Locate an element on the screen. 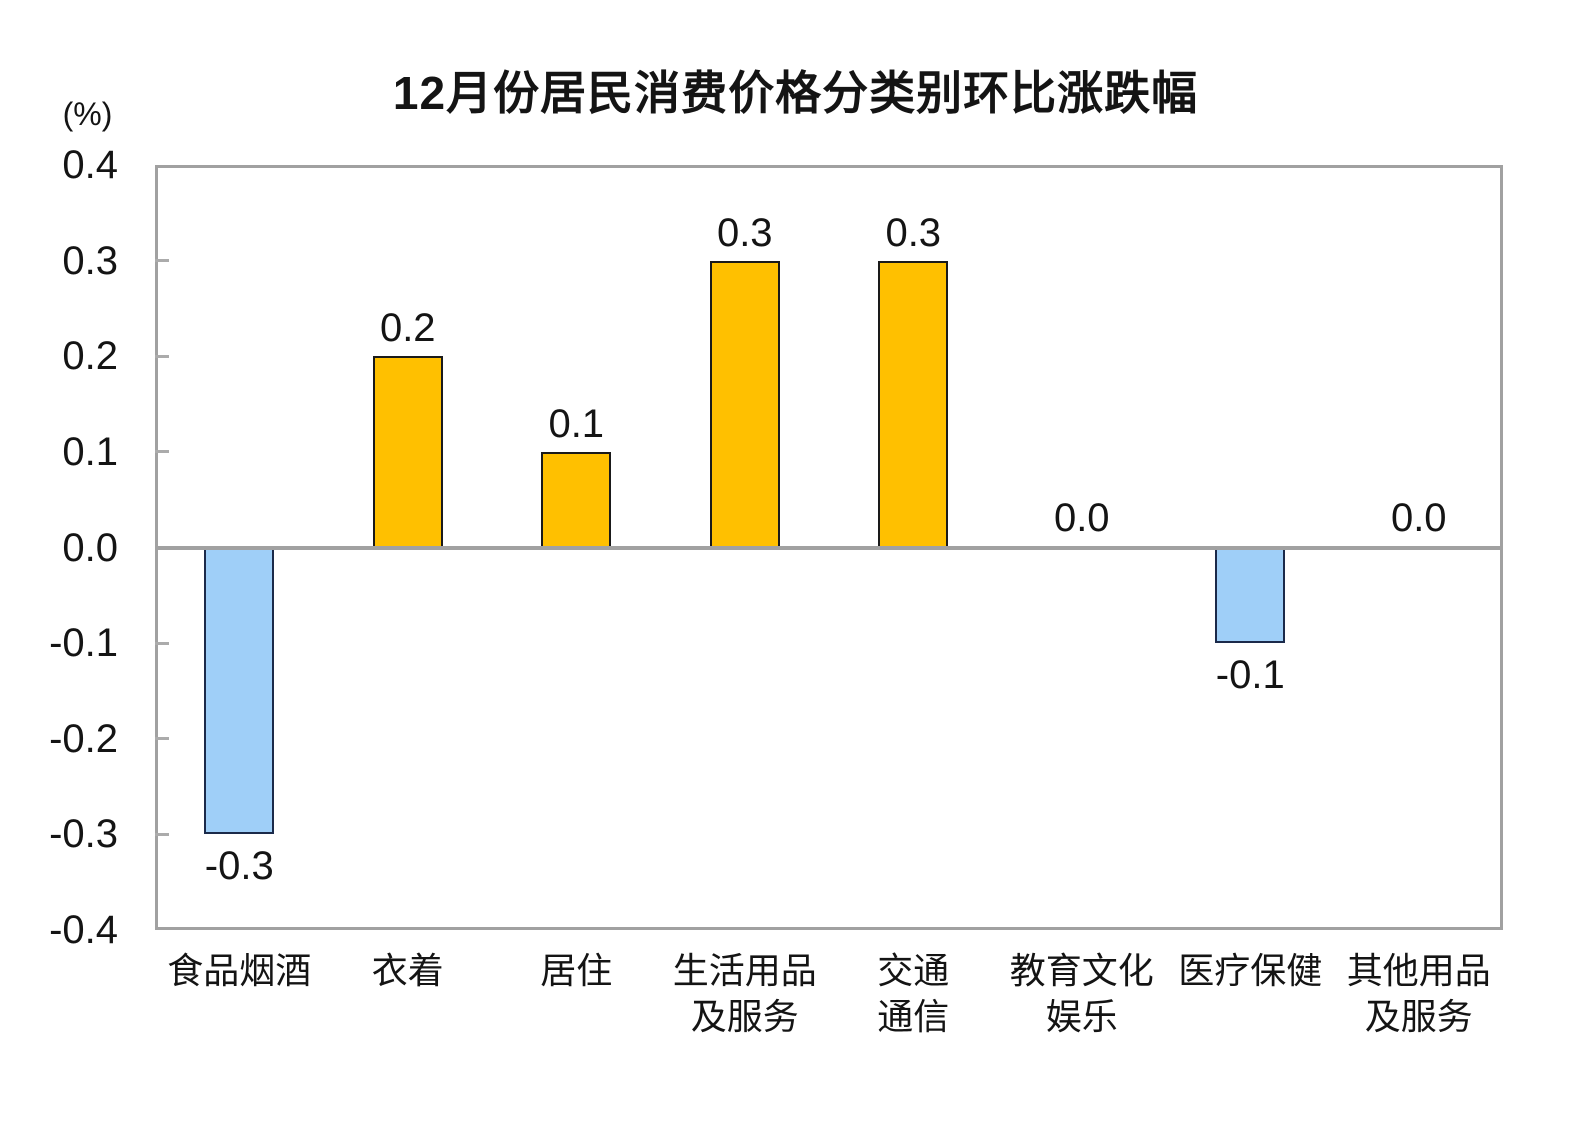  bar-value-label: 0.1 is located at coordinates (576, 423).